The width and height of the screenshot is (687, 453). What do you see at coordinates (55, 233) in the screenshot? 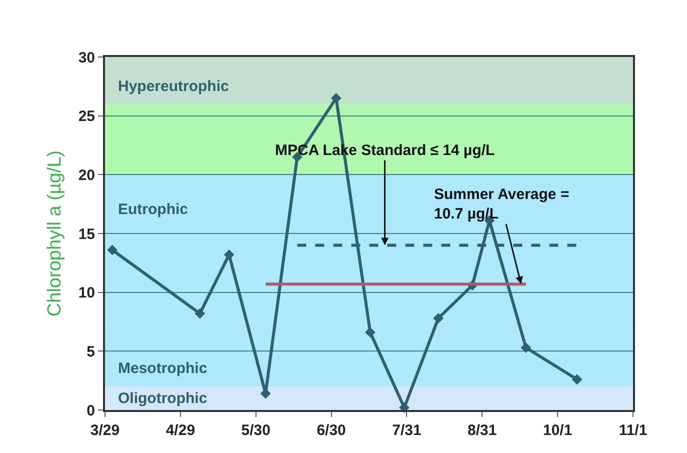
I see `y-axis-title: Chlorophyll a (µg/L)` at bounding box center [55, 233].